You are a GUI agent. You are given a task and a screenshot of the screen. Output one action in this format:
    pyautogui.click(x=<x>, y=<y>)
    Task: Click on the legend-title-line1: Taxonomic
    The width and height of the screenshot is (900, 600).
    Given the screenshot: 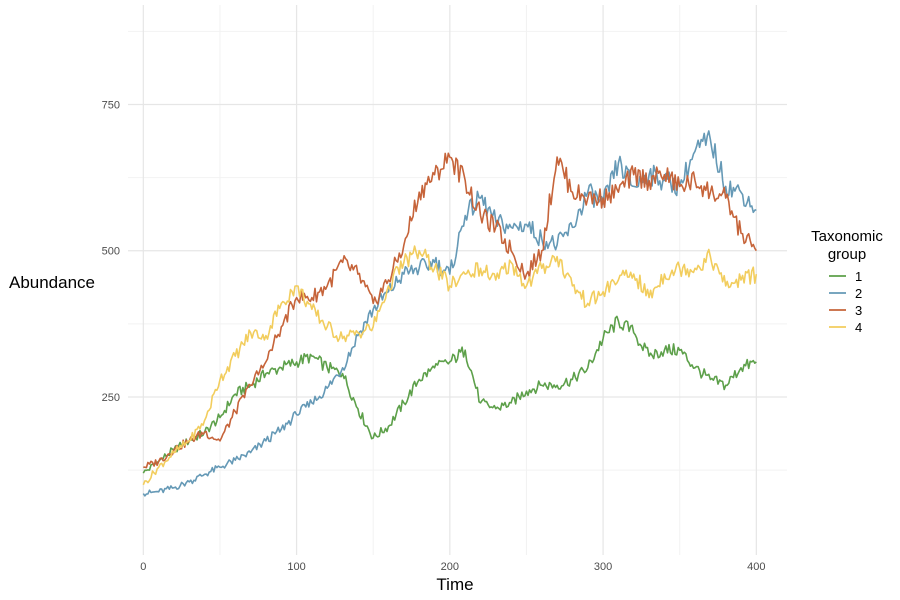 What is the action you would take?
    pyautogui.click(x=847, y=236)
    